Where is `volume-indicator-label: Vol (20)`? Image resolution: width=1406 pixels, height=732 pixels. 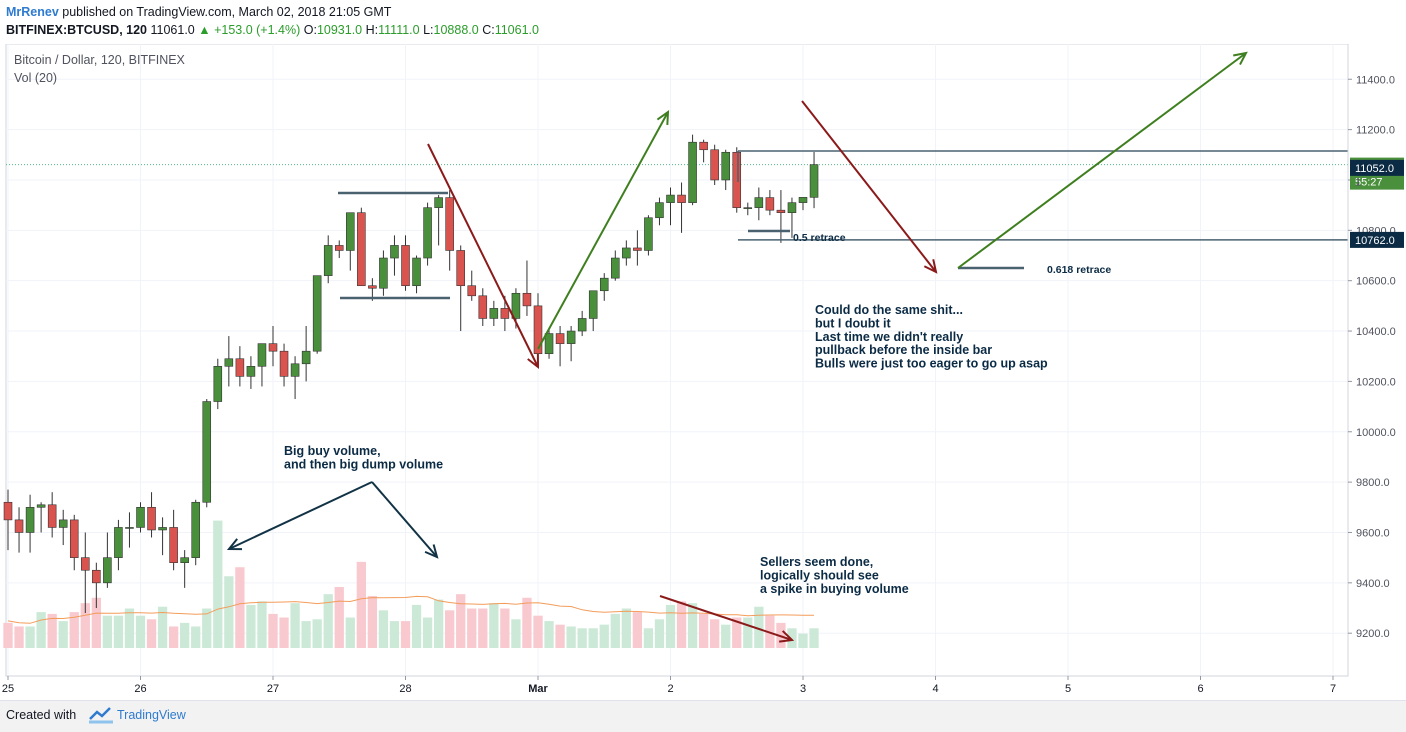
volume-indicator-label: Vol (20) is located at coordinates (35, 78).